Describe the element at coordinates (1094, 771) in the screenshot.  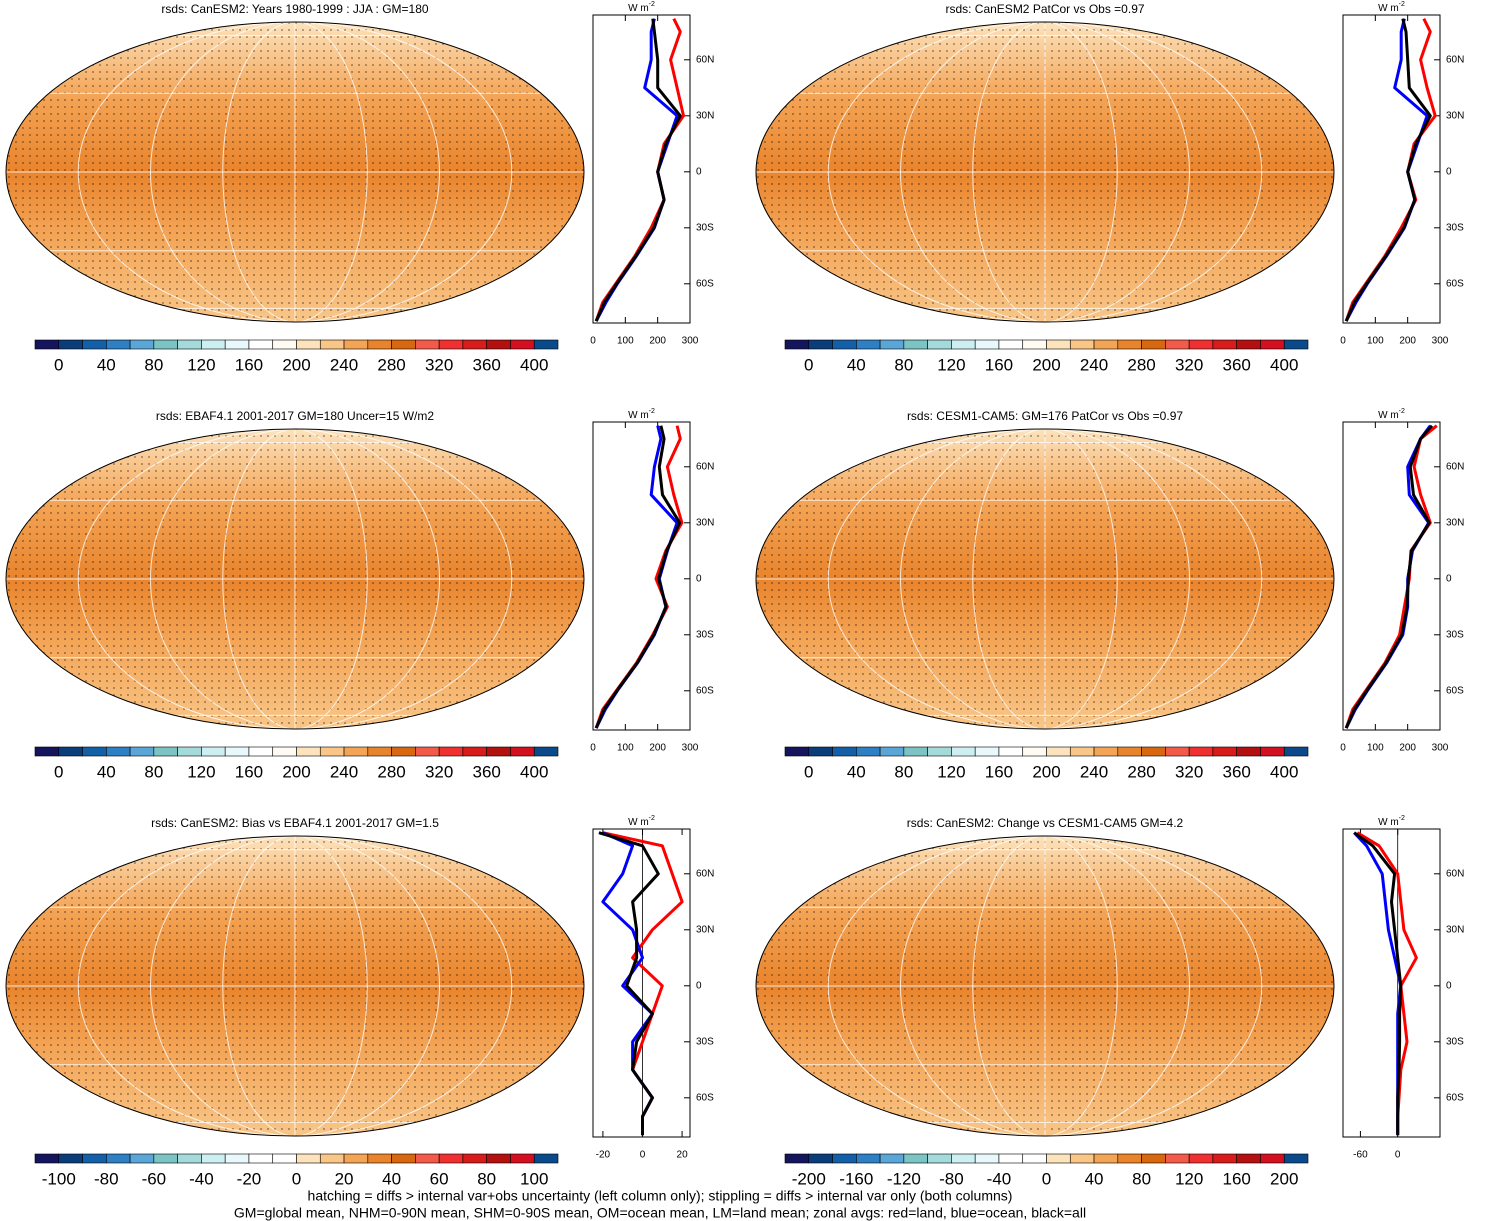
I see `colorbar-label: 240` at that location.